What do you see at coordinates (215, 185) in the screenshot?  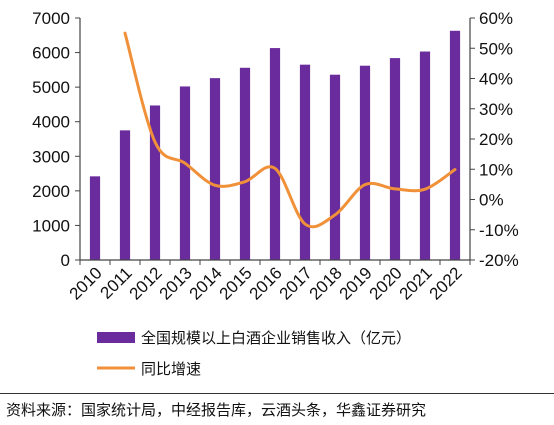 I see `growth-point-2014` at bounding box center [215, 185].